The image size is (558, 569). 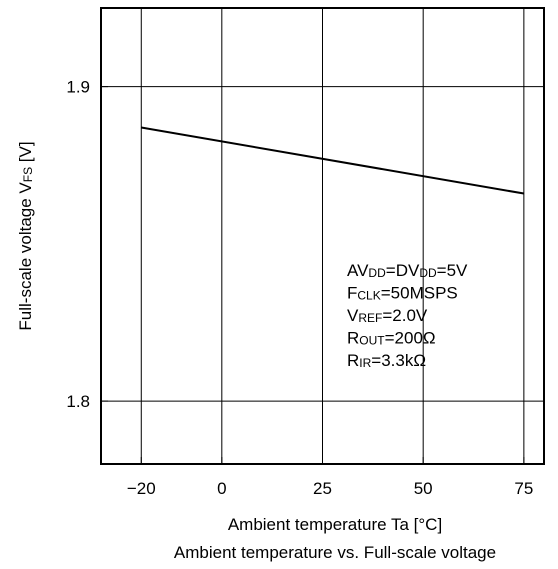 What do you see at coordinates (28, 174) in the screenshot?
I see `y-axis-title-sub: FS` at bounding box center [28, 174].